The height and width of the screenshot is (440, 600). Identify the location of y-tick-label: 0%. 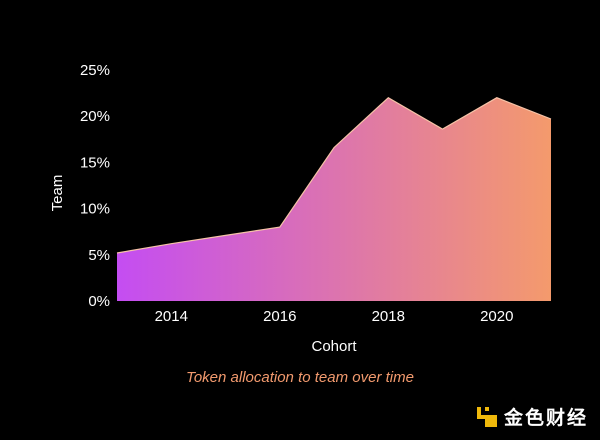
(99, 301).